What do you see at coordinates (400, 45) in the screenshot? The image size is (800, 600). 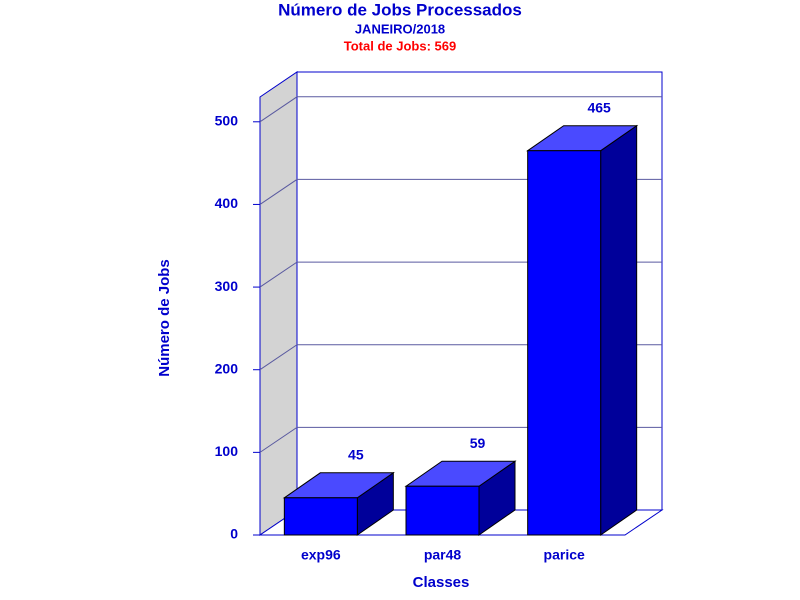 I see `annotation: Total de Jobs: 569` at bounding box center [400, 45].